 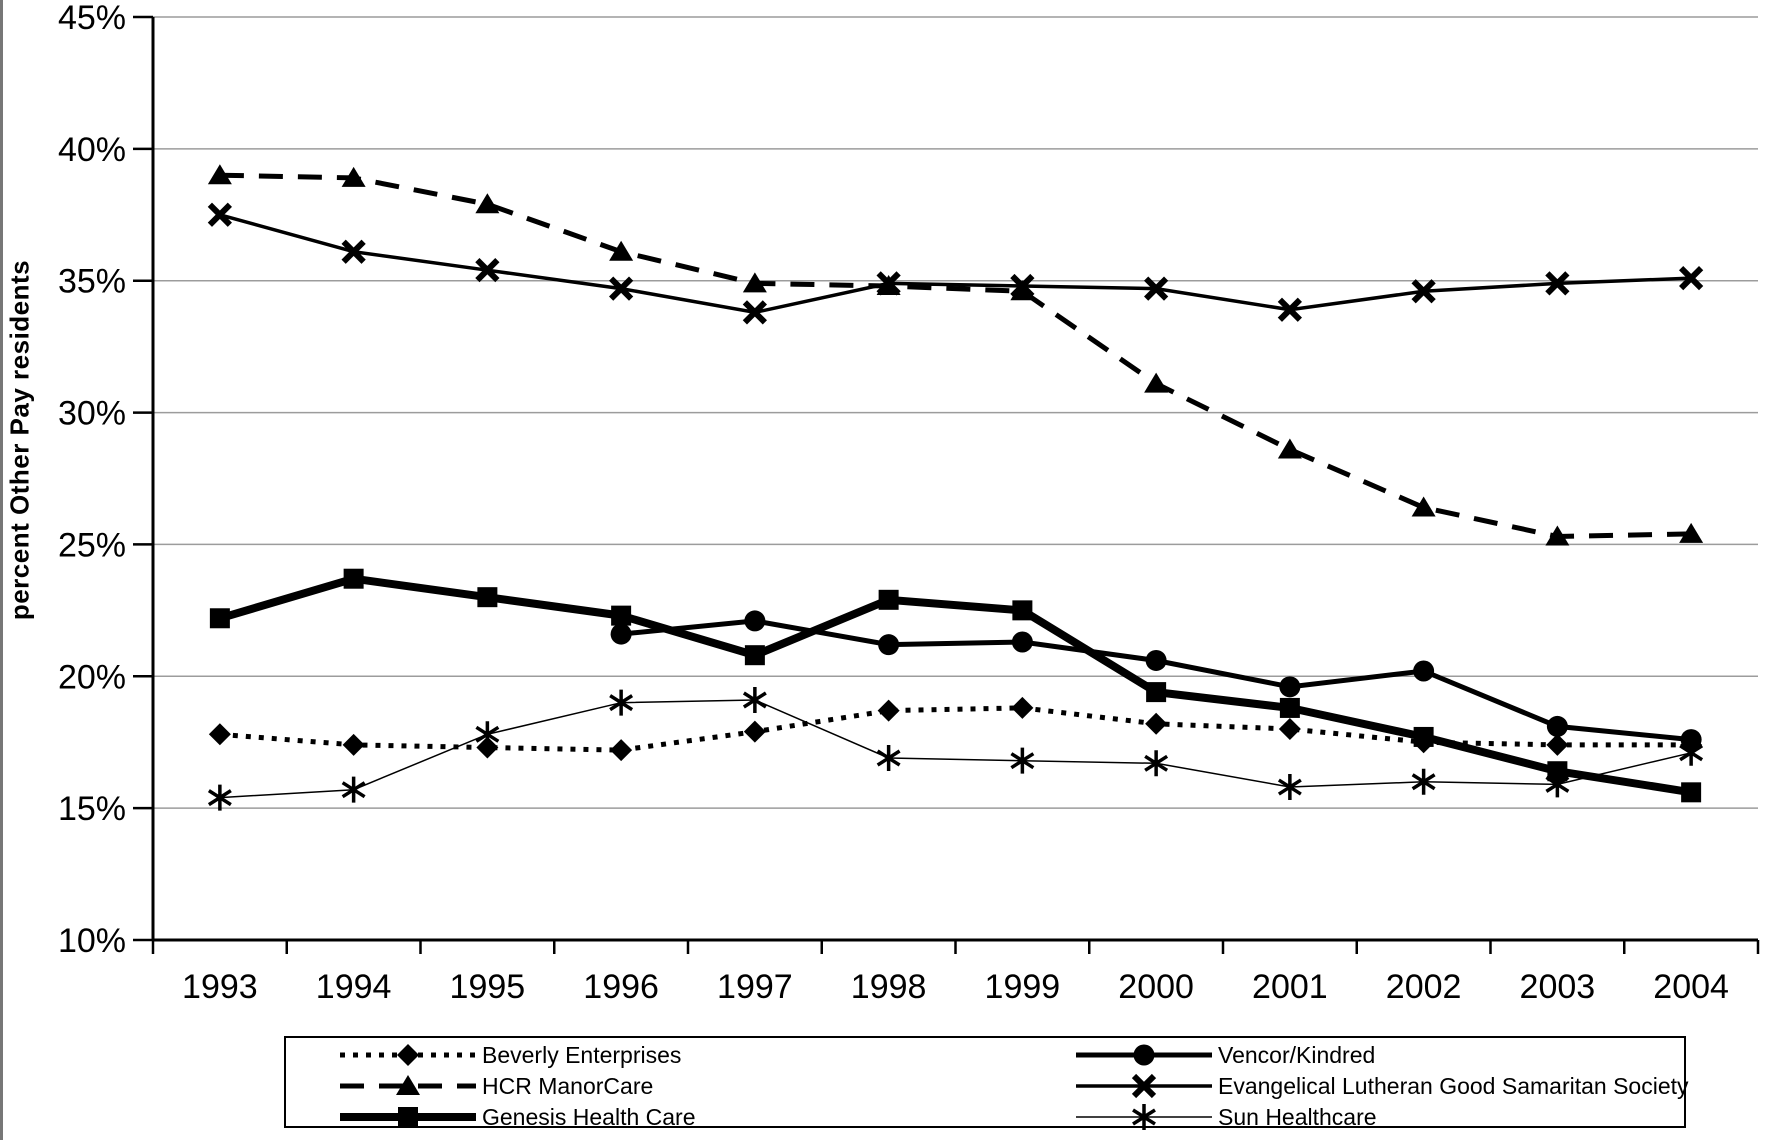 What do you see at coordinates (92, 677) in the screenshot?
I see `y-tick-label: 20%` at bounding box center [92, 677].